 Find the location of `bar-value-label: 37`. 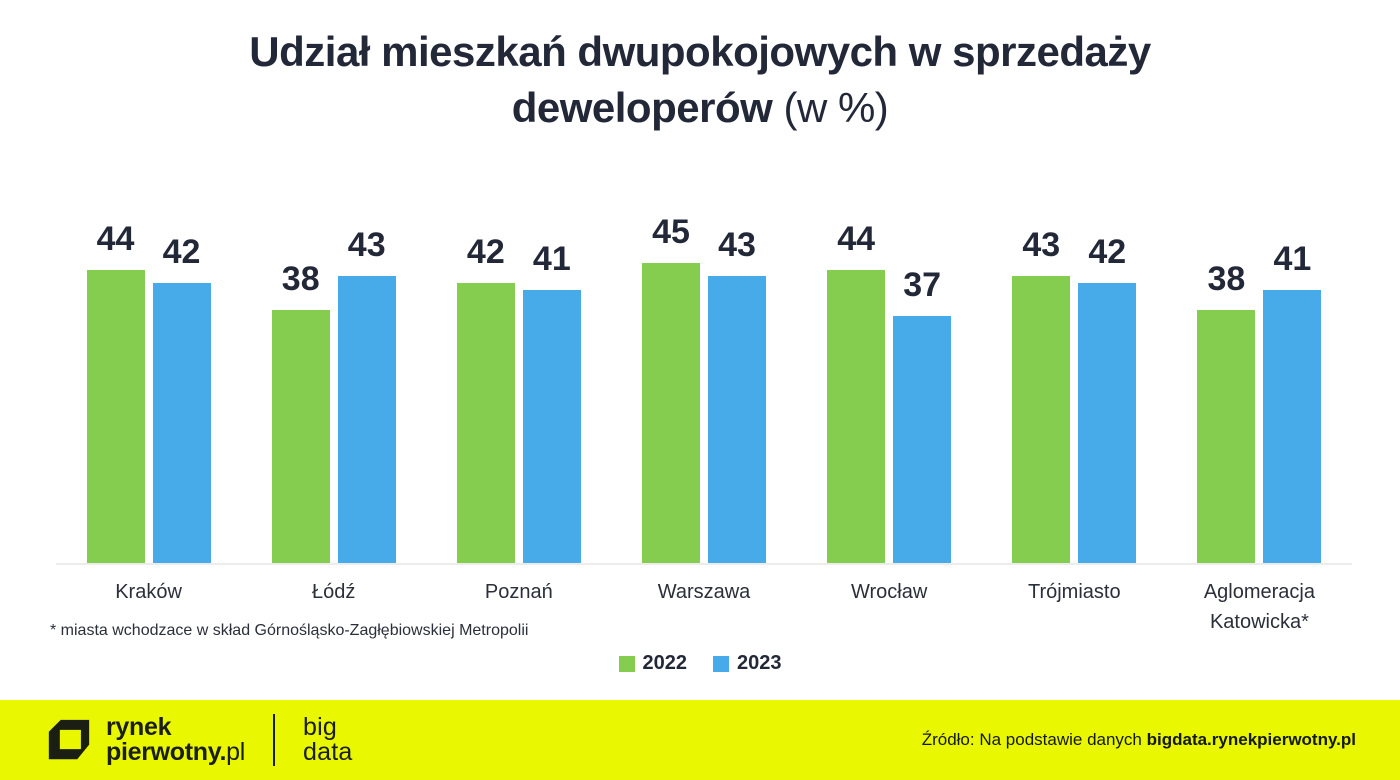

bar-value-label: 37 is located at coordinates (922, 285).